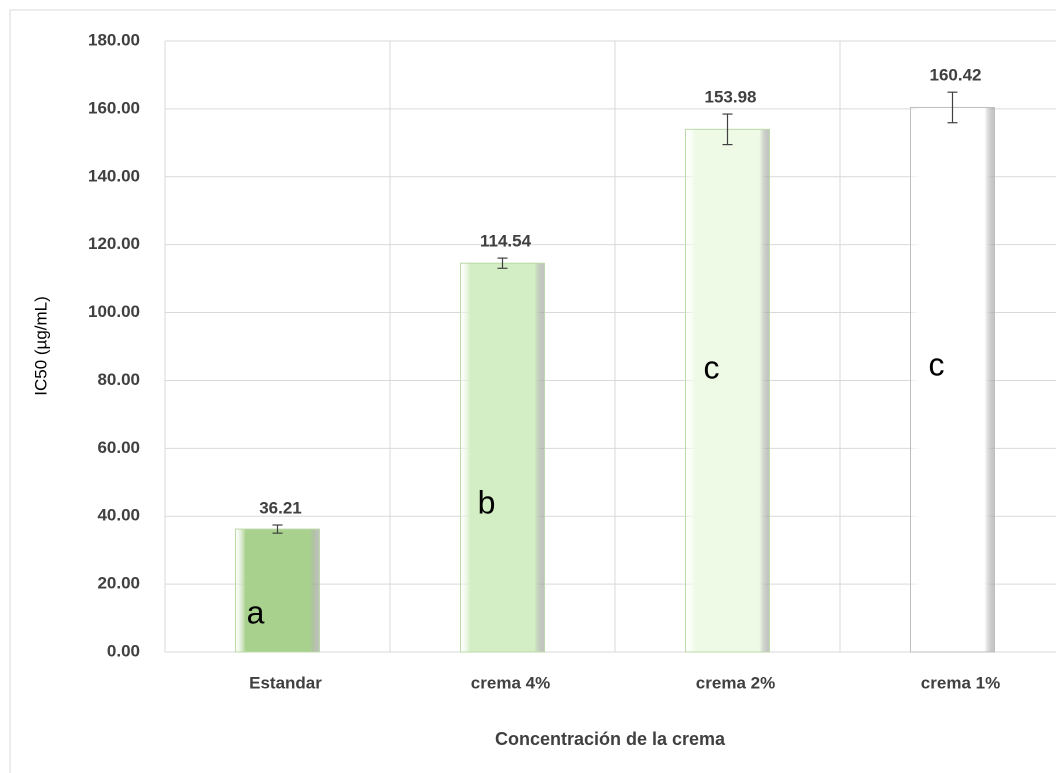 This screenshot has width=1056, height=773. What do you see at coordinates (487, 502) in the screenshot?
I see `group-letter: b` at bounding box center [487, 502].